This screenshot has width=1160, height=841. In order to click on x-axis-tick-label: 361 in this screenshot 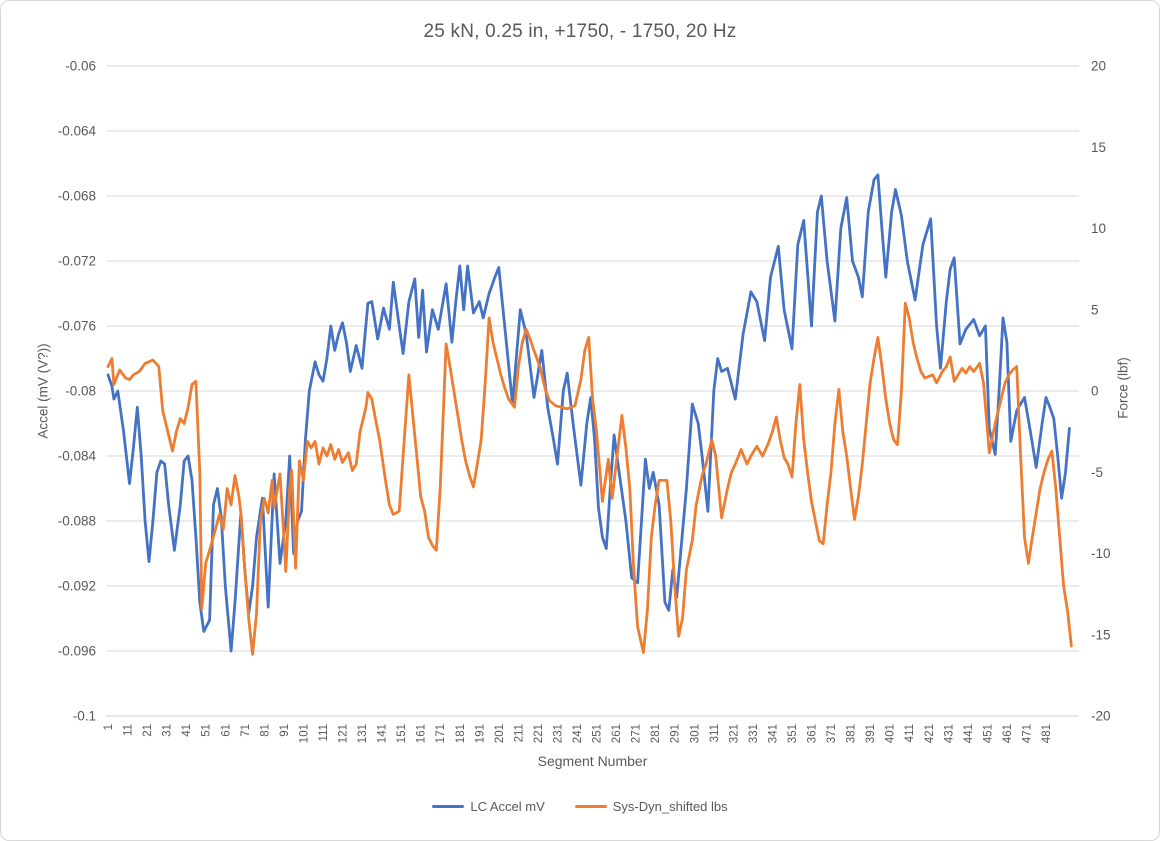, I will do `click(813, 733)`.